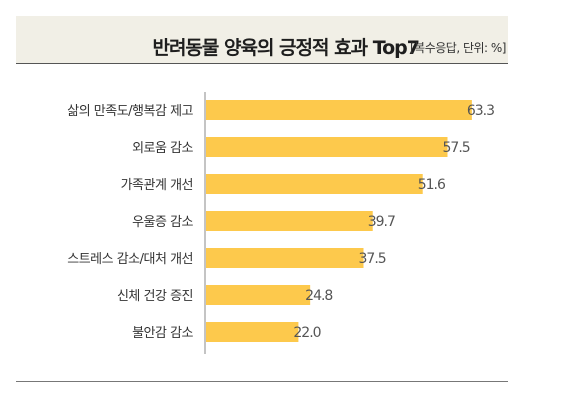  Describe the element at coordinates (262, 63) in the screenshot. I see `header-divider` at that location.